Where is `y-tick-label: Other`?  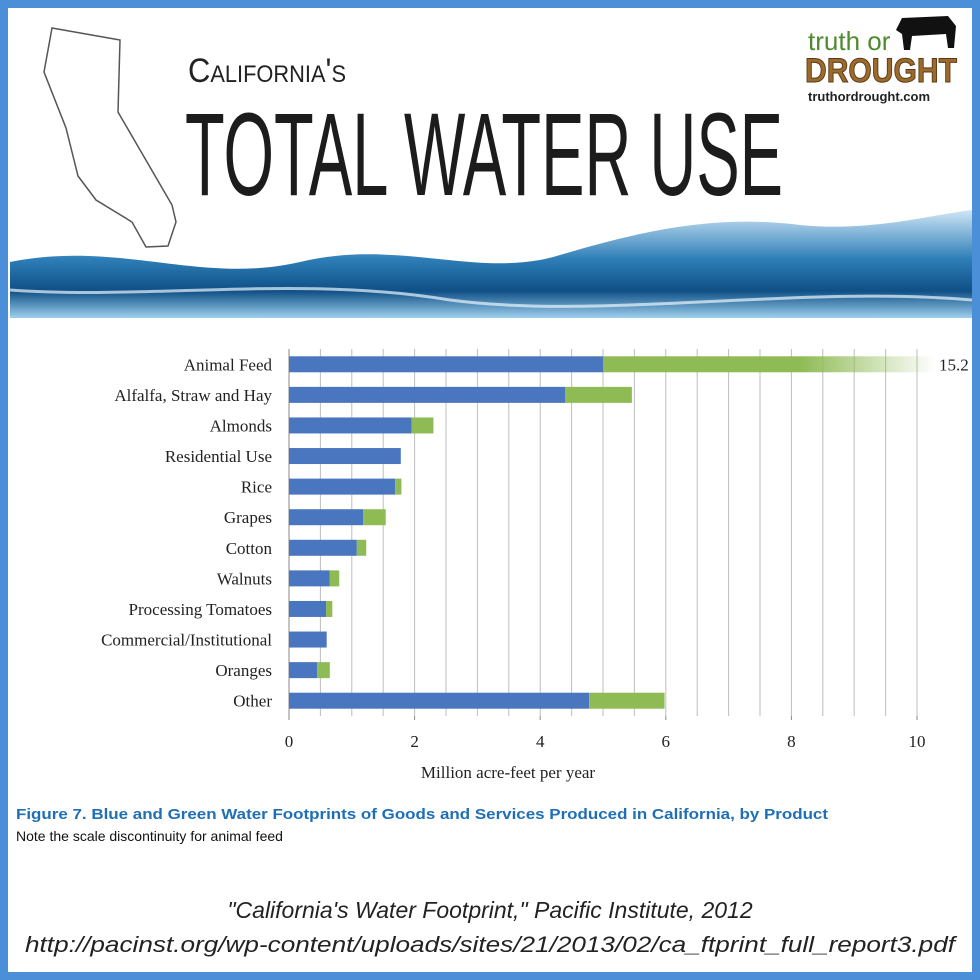
y-tick-label: Other is located at coordinates (252, 701).